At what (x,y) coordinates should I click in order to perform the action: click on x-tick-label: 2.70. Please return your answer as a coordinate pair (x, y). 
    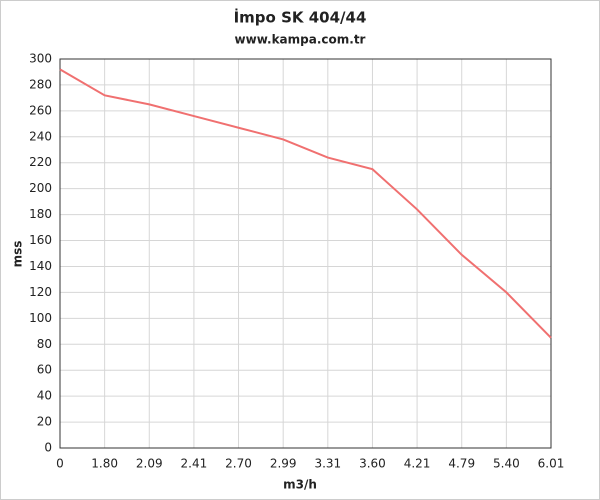
    Looking at the image, I should click on (238, 464).